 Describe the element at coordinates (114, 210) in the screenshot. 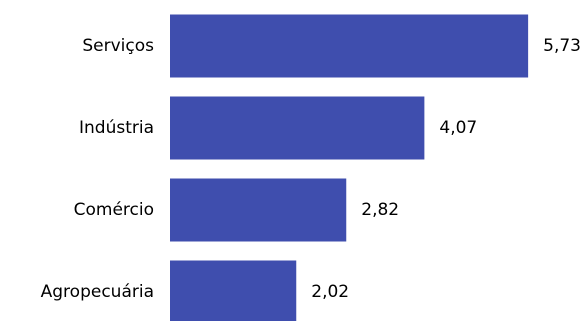

I see `category-label-comercio: Comércio` at that location.